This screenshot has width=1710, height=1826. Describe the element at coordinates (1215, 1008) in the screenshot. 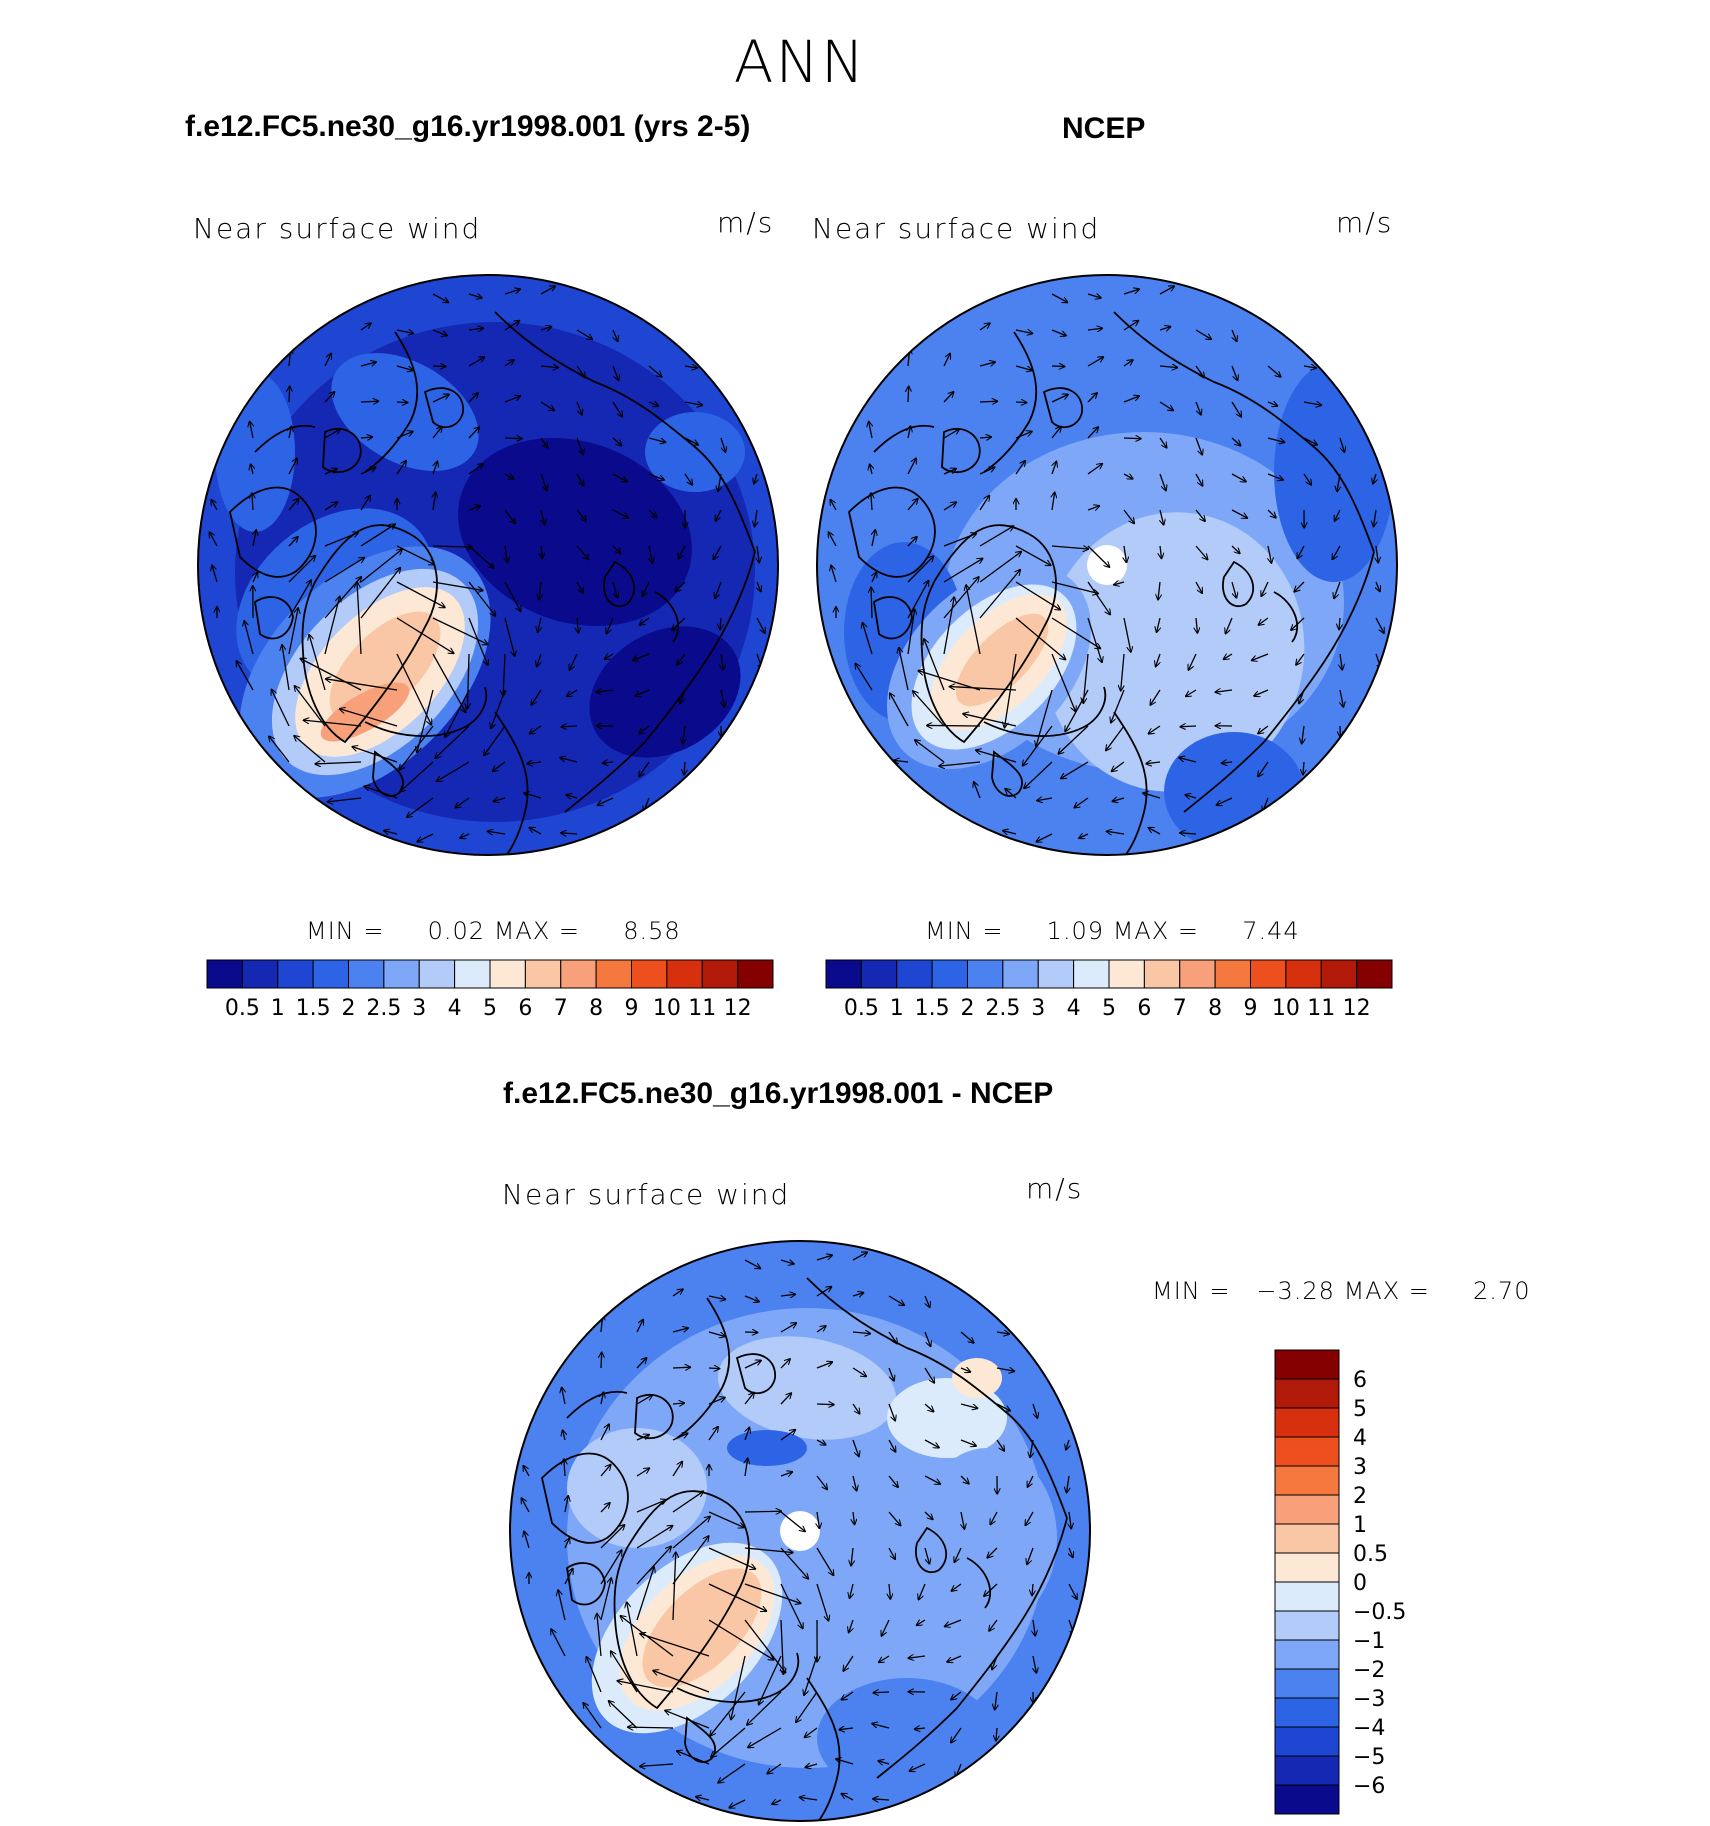

I see `colorbar-tick-label: 8` at that location.